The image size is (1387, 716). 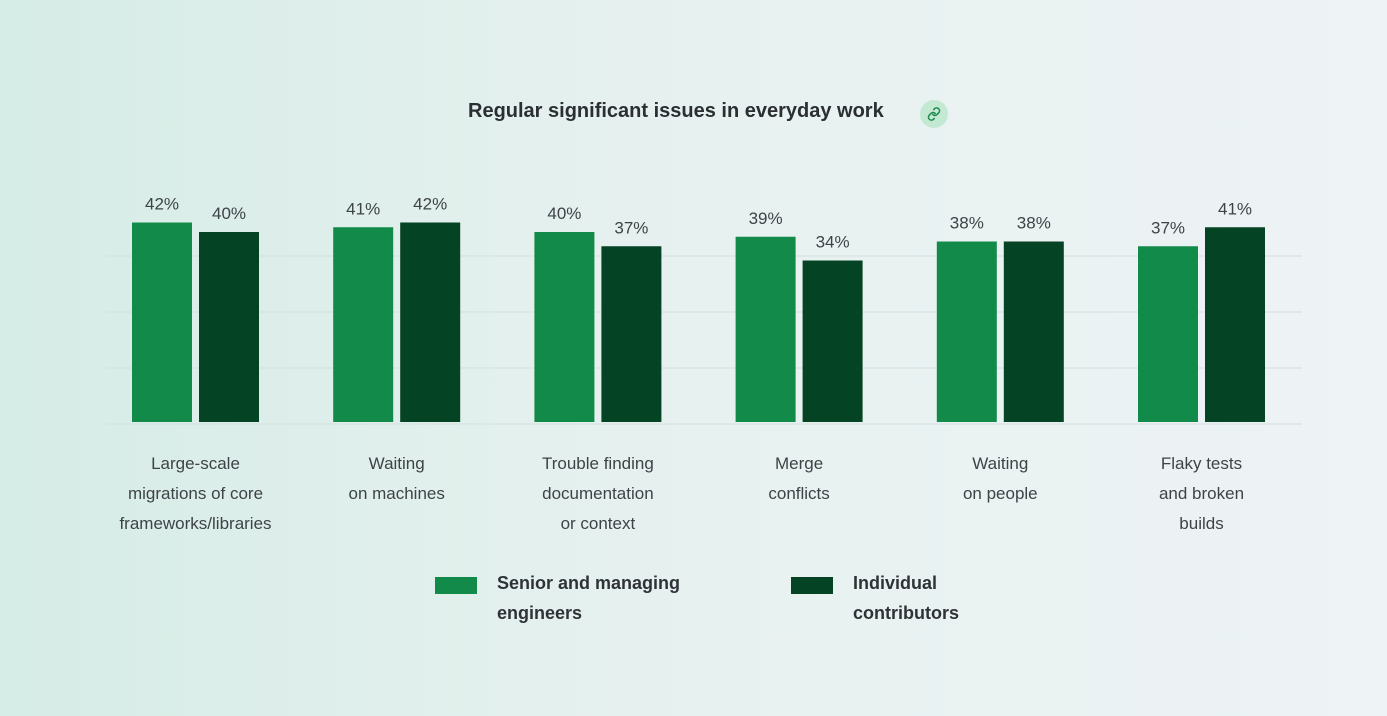 What do you see at coordinates (766, 218) in the screenshot?
I see `data-label: 39%` at bounding box center [766, 218].